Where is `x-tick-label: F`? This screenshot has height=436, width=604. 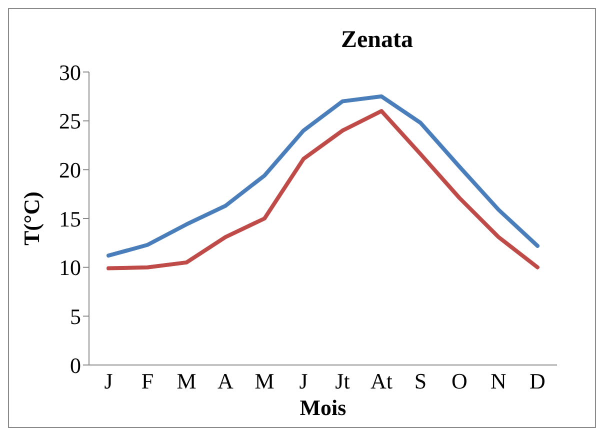 x-tick-label: F is located at coordinates (147, 381).